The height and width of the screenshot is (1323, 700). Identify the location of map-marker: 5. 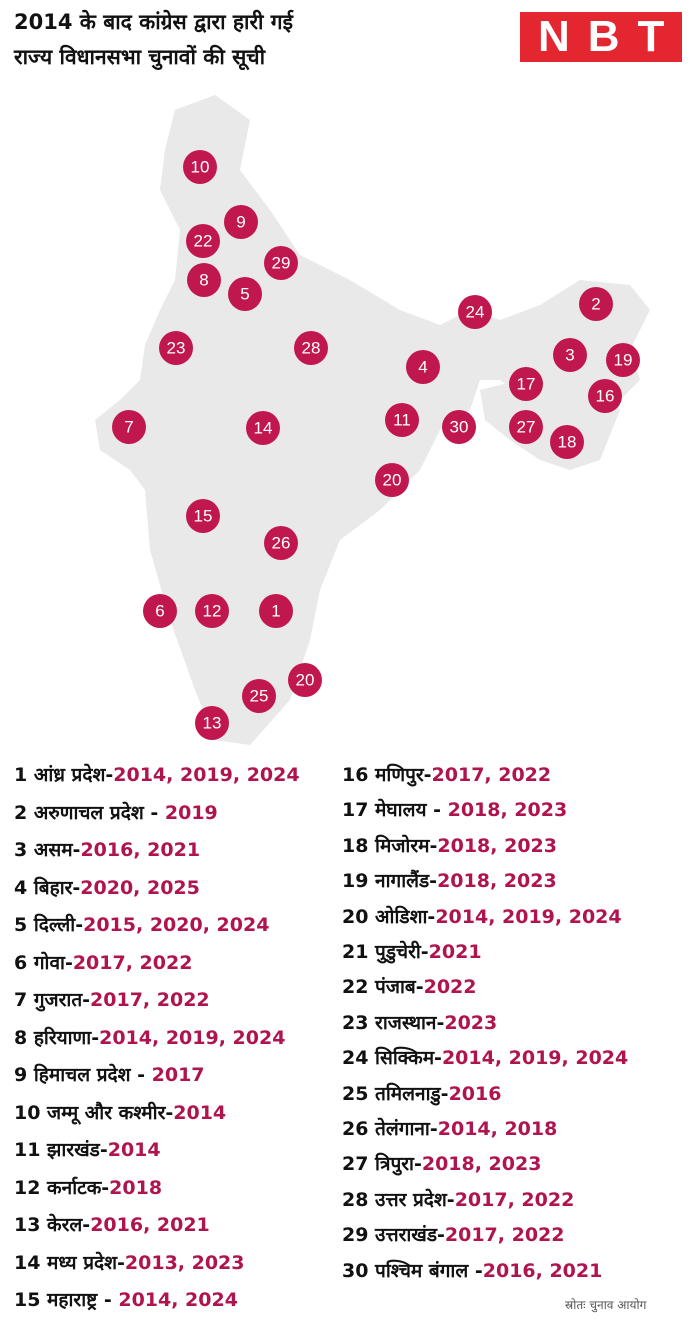
(245, 294).